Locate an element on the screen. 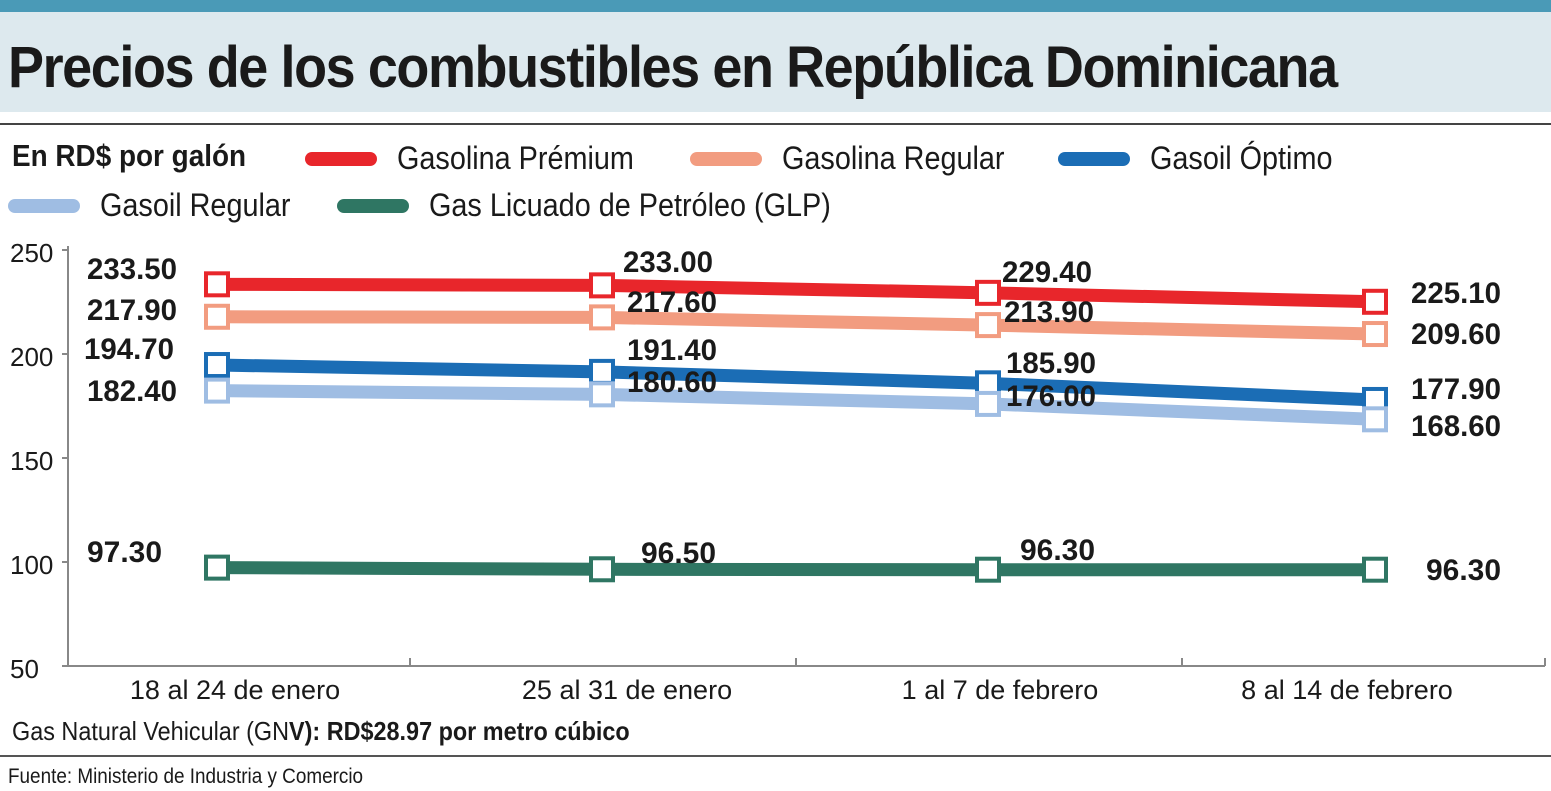  footer-divider is located at coordinates (775, 756).